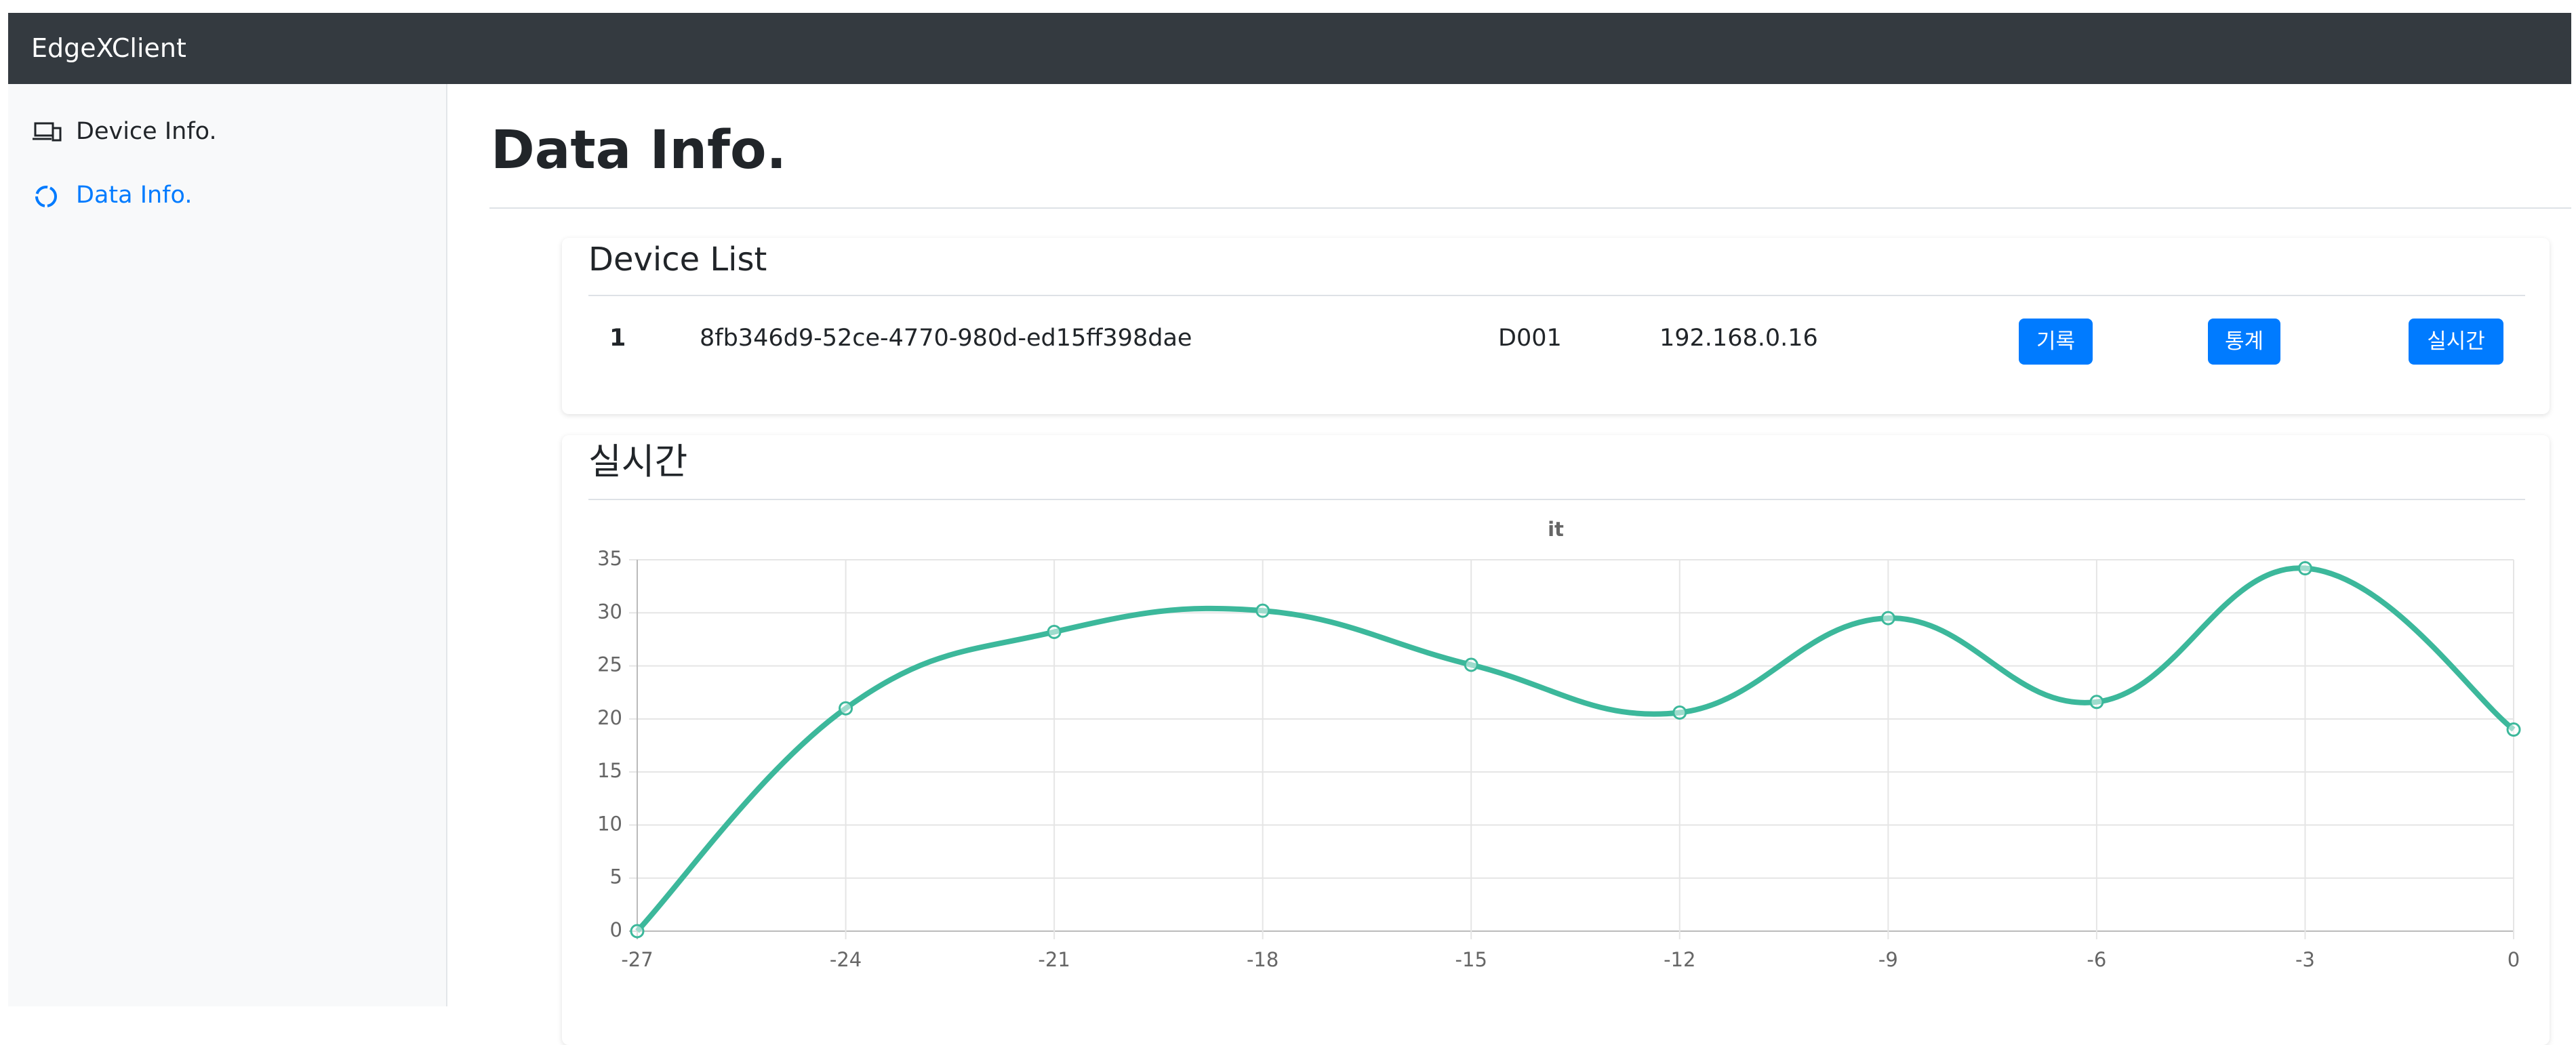 This screenshot has height=1045, width=2576. Describe the element at coordinates (2056, 342) in the screenshot. I see `history-button: 기록` at that location.